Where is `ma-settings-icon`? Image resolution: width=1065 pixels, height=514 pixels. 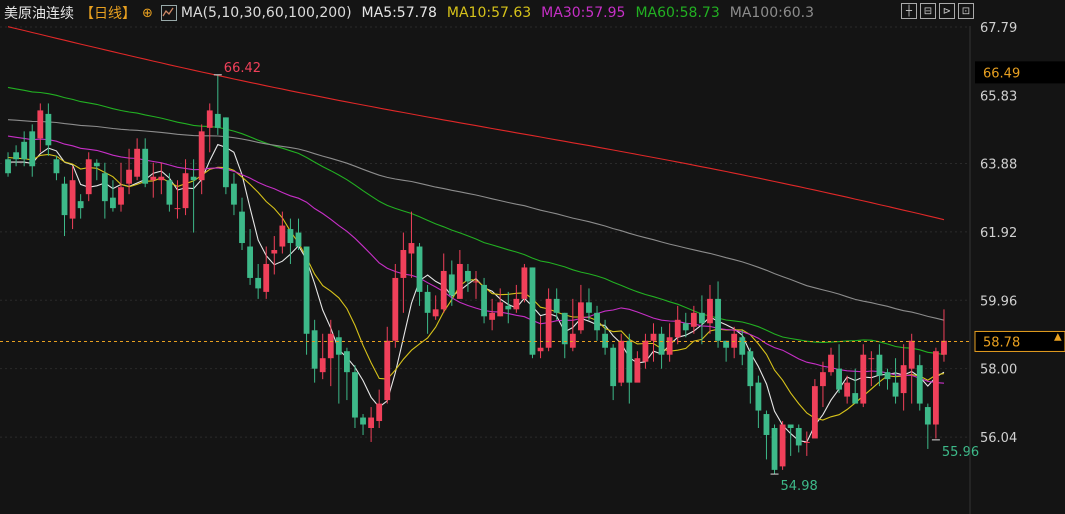
ma-settings-icon is located at coordinates (168, 13).